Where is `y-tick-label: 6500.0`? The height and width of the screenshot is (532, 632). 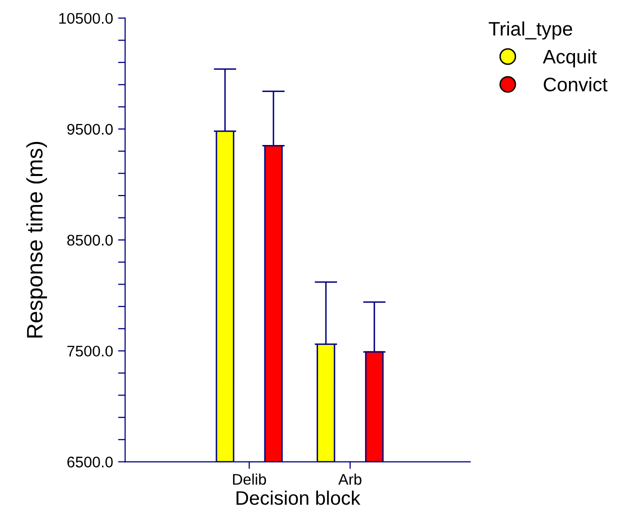
y-tick-label: 6500.0 is located at coordinates (90, 462).